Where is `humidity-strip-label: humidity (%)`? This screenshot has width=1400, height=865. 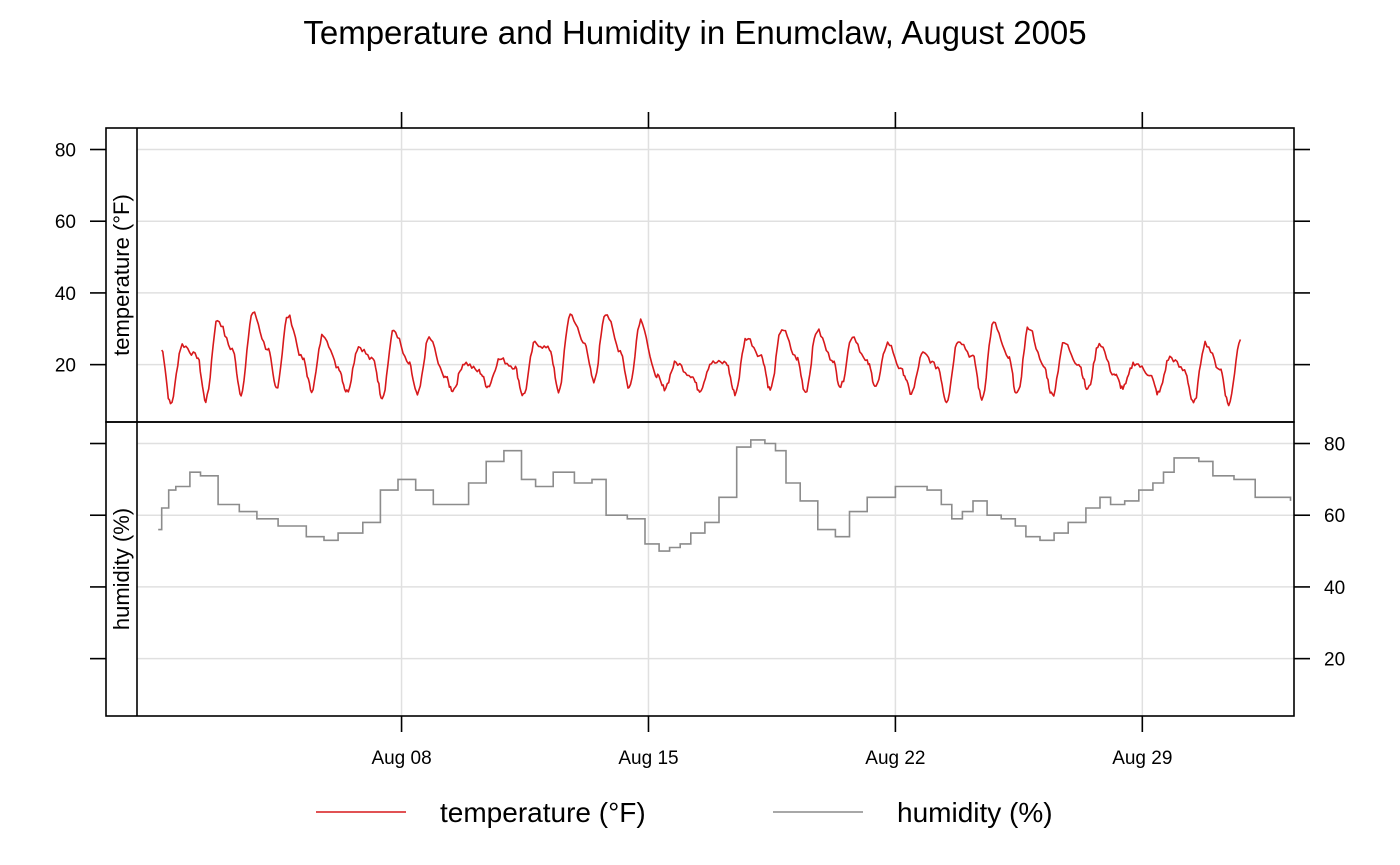
humidity-strip-label: humidity (%) is located at coordinates (121, 569).